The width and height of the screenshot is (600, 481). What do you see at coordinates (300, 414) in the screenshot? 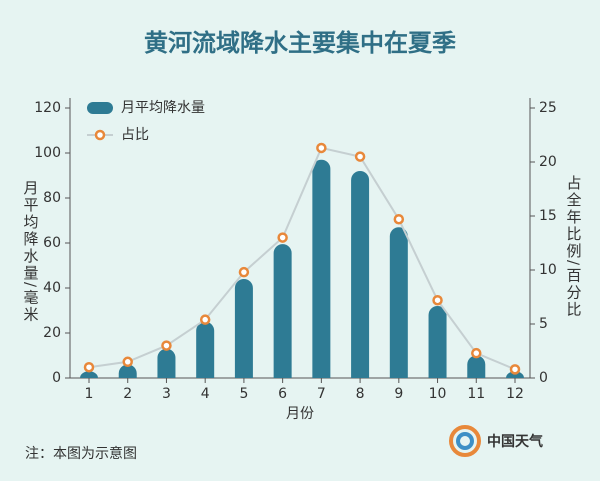
I see `x-axis-label: 月份` at bounding box center [300, 414].